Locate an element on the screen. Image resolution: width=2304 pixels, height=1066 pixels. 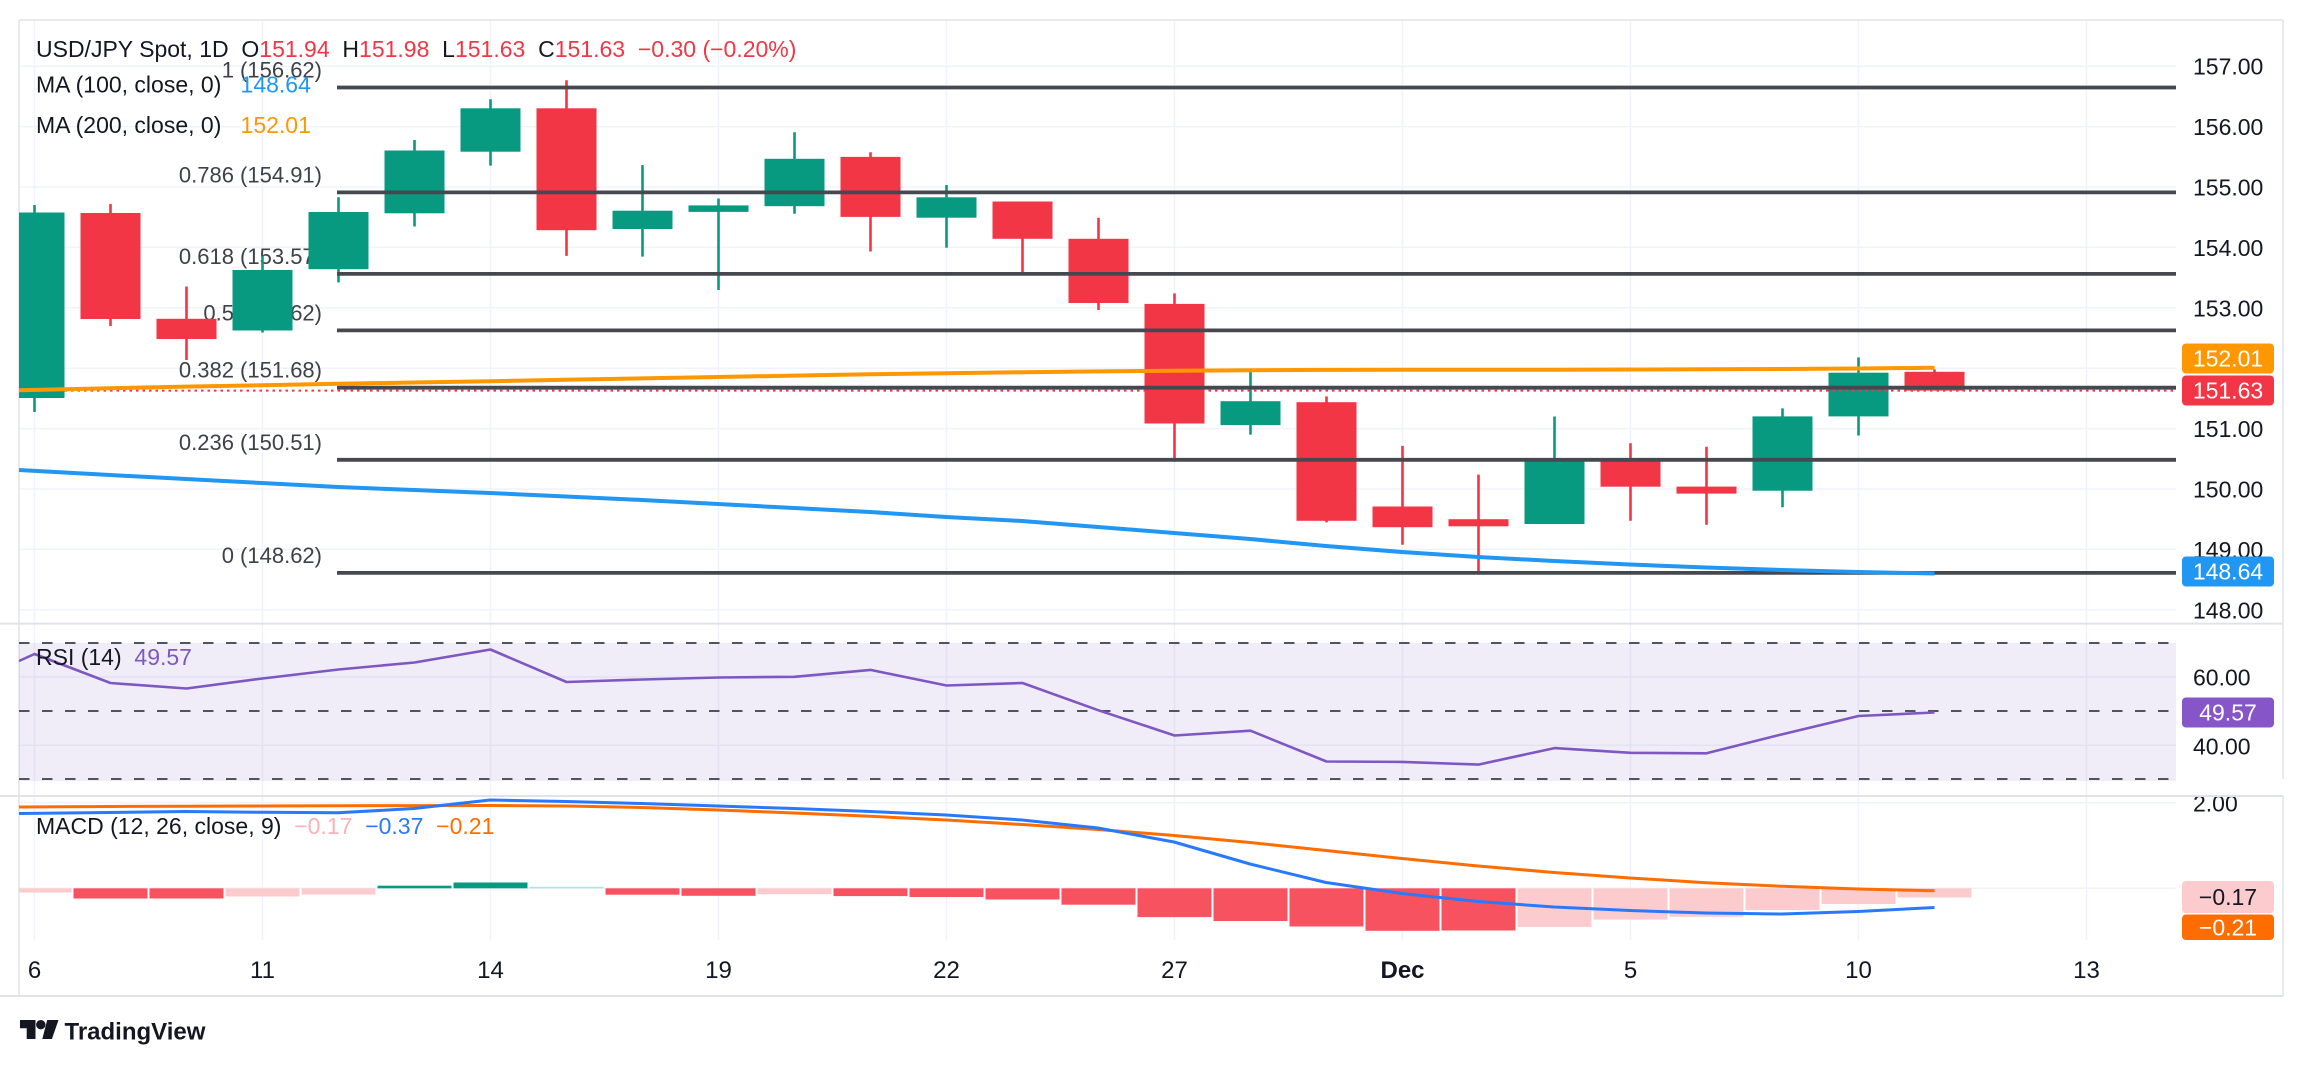
svg-text: 0.382 (151.68) is located at coordinates (250, 370).